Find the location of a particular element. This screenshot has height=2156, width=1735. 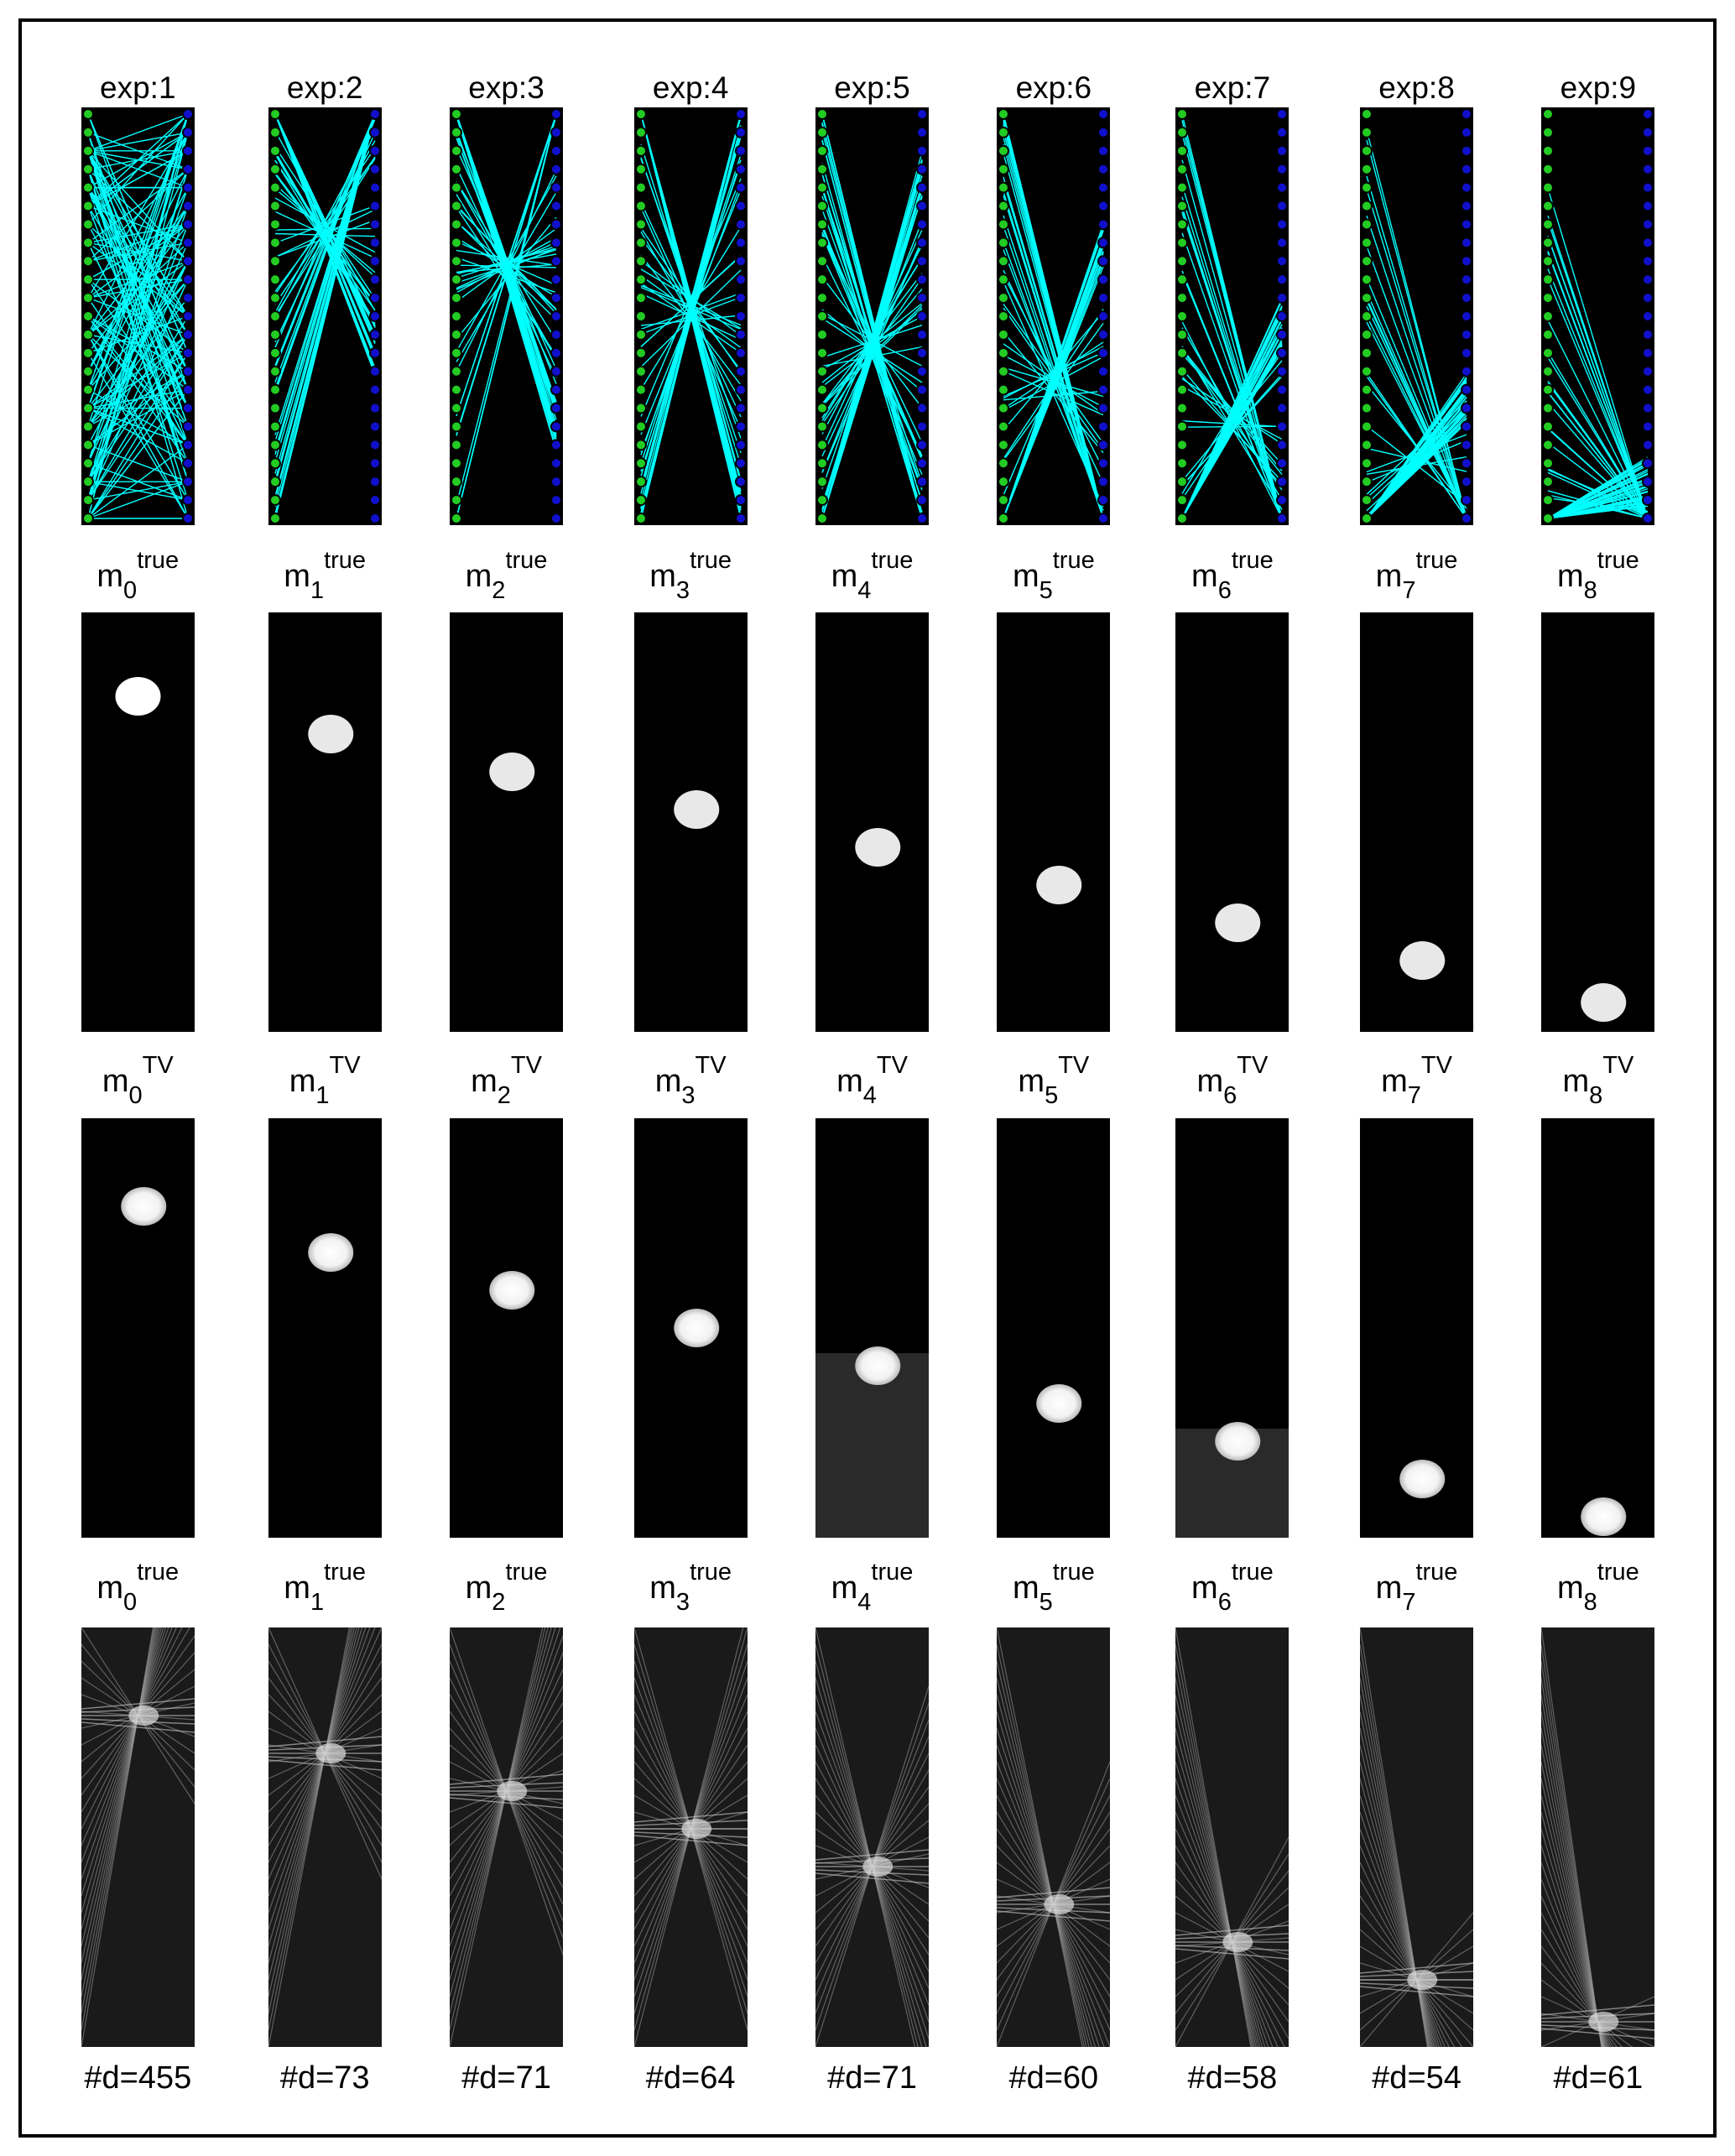

data-count-label: #d=71 is located at coordinates (506, 2078).